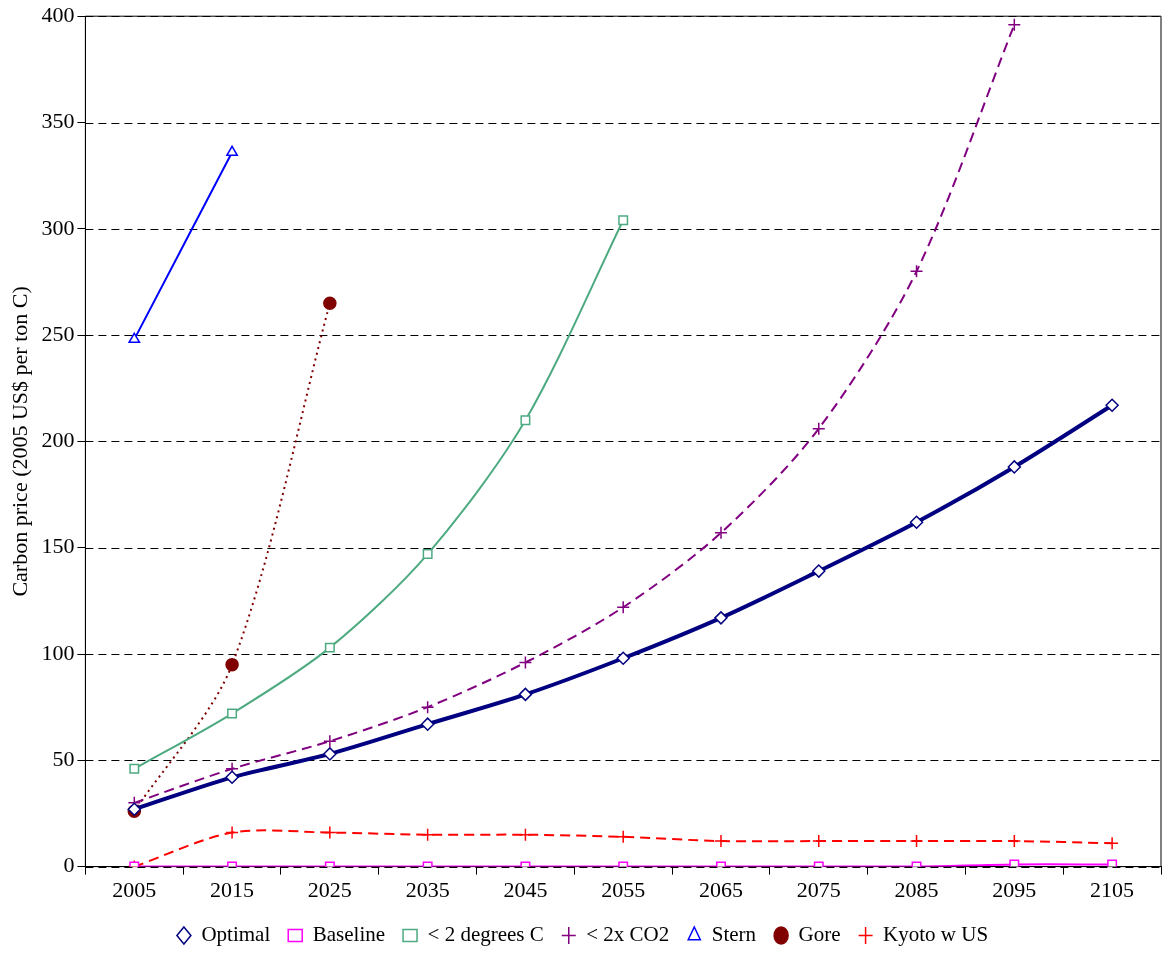  I want to click on y-tick-label: 100, so click(58, 652).